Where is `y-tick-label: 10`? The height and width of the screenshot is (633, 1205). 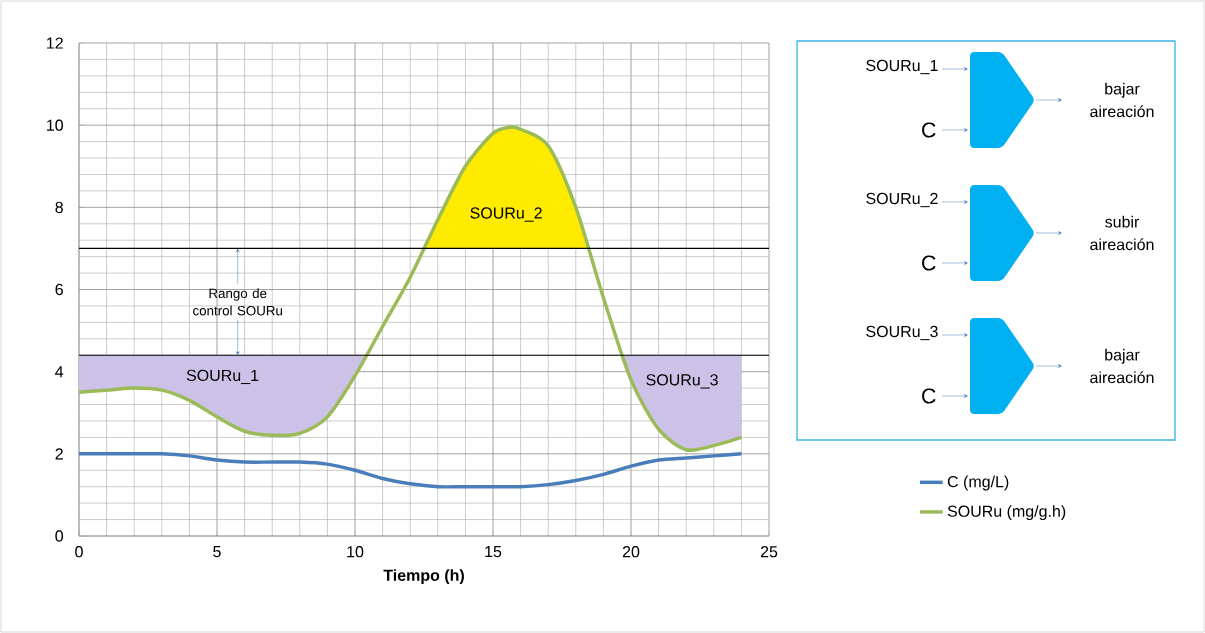
y-tick-label: 10 is located at coordinates (55, 125).